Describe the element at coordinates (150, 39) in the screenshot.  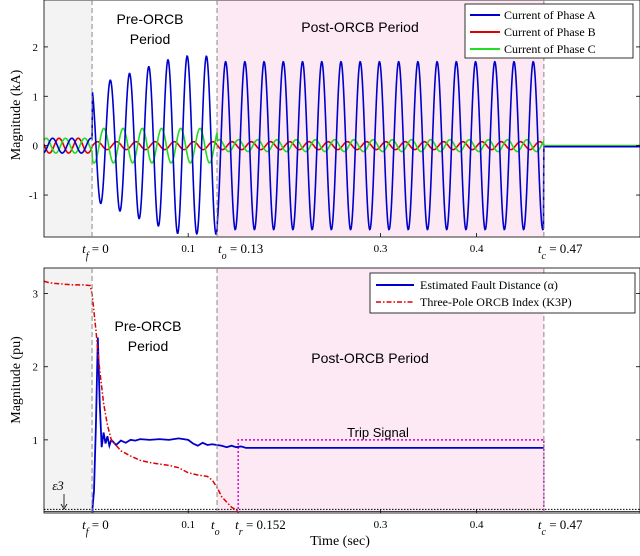
I see `top-region-label-pre-line2: Period` at that location.